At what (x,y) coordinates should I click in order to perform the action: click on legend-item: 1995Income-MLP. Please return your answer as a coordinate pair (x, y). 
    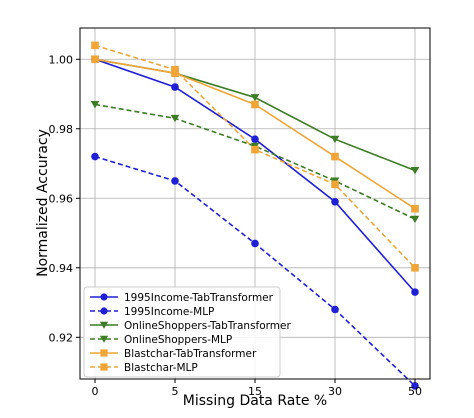
    Looking at the image, I should click on (152, 312).